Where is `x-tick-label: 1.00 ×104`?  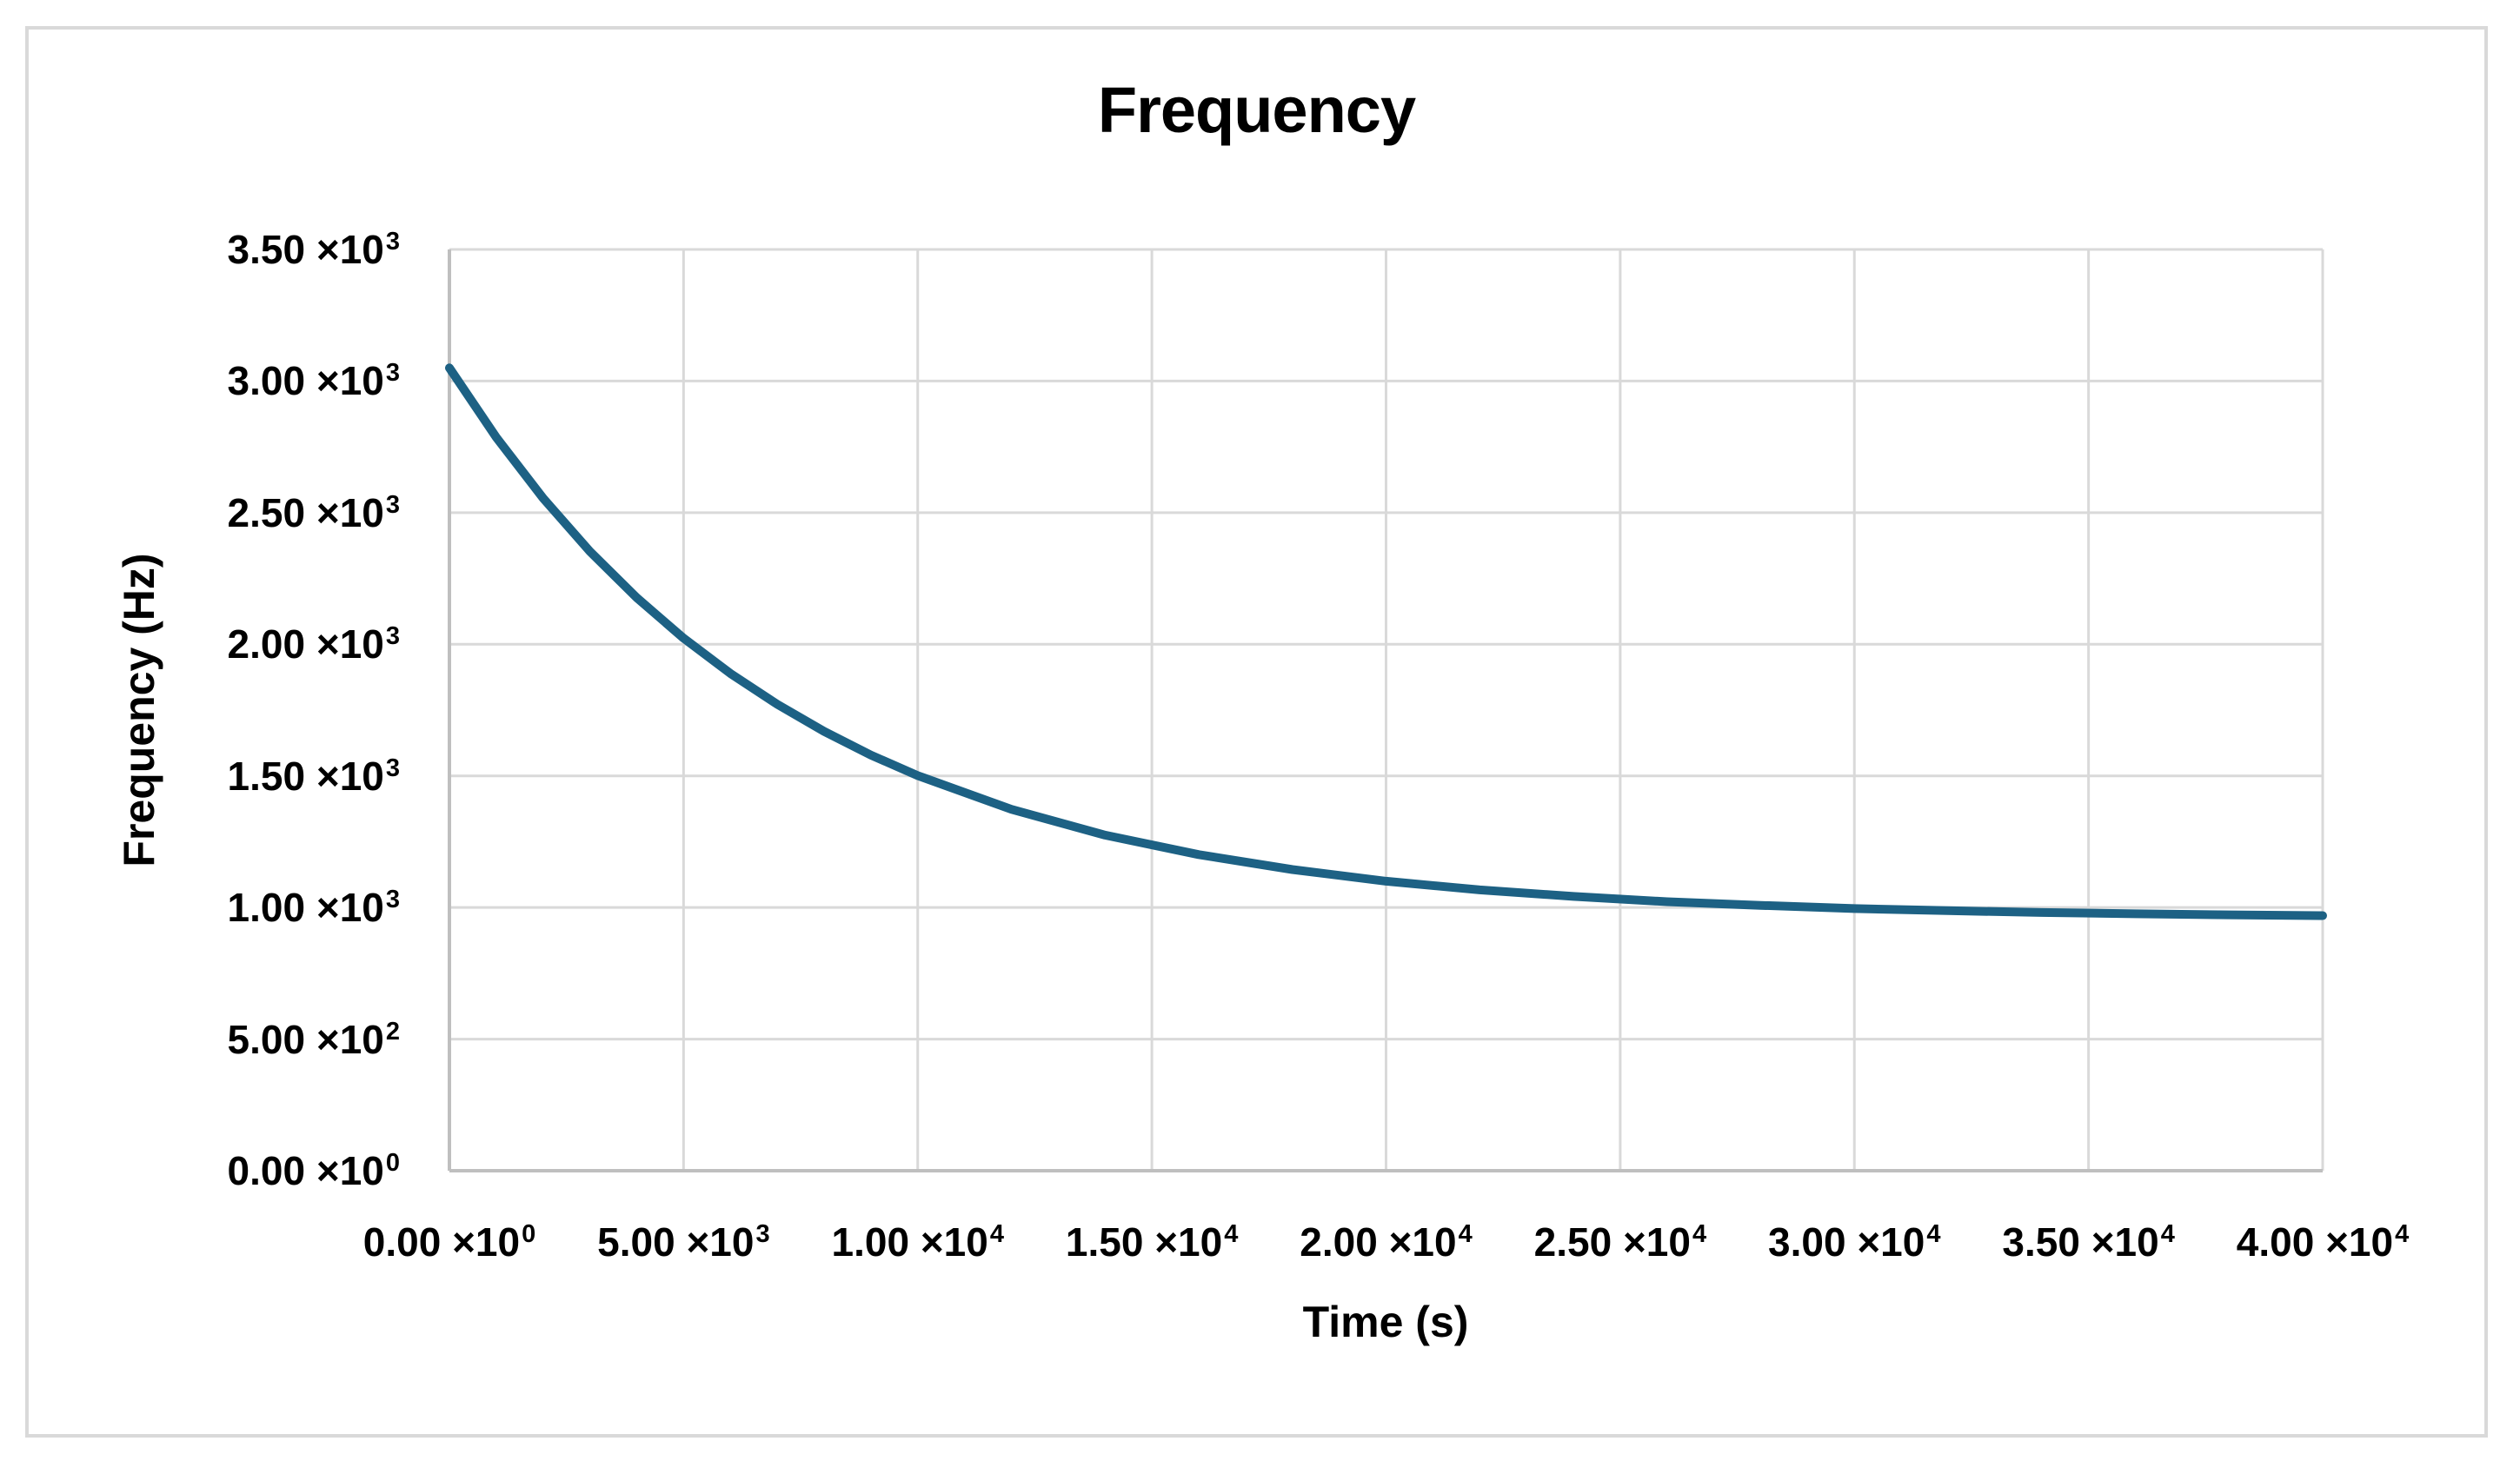
x-tick-label: 1.00 ×104 is located at coordinates (917, 1242).